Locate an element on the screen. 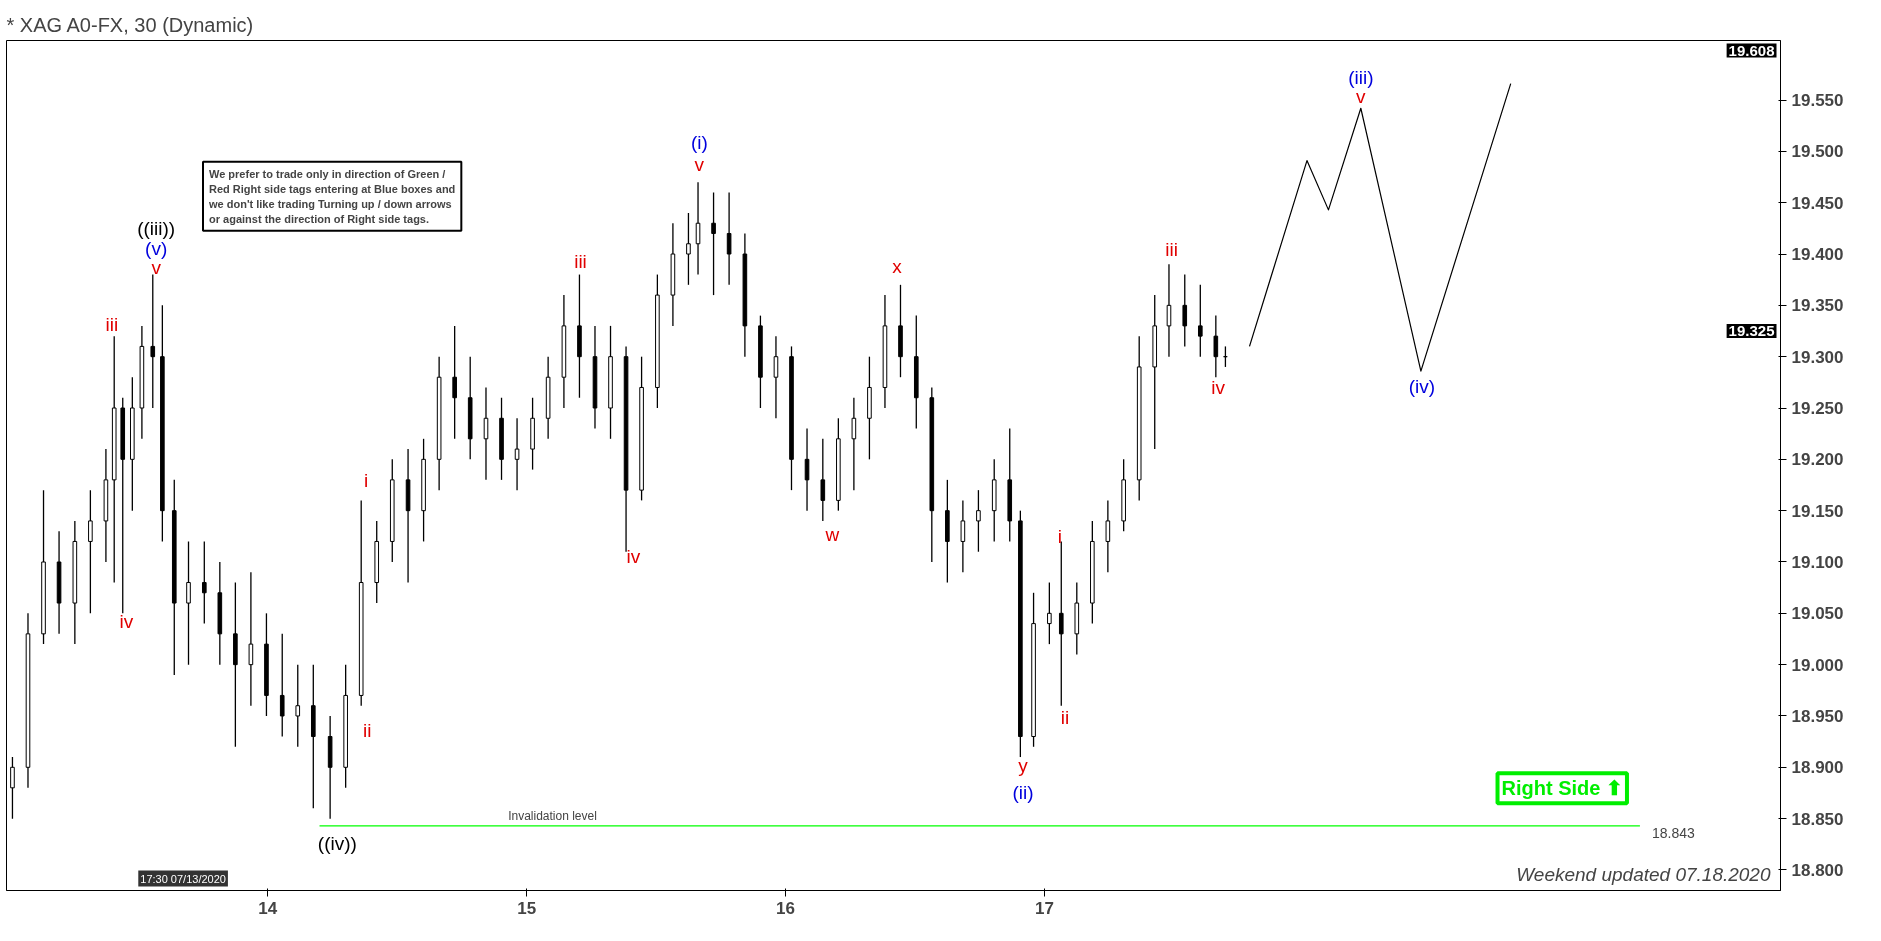  annotation: (i) is located at coordinates (699, 142).